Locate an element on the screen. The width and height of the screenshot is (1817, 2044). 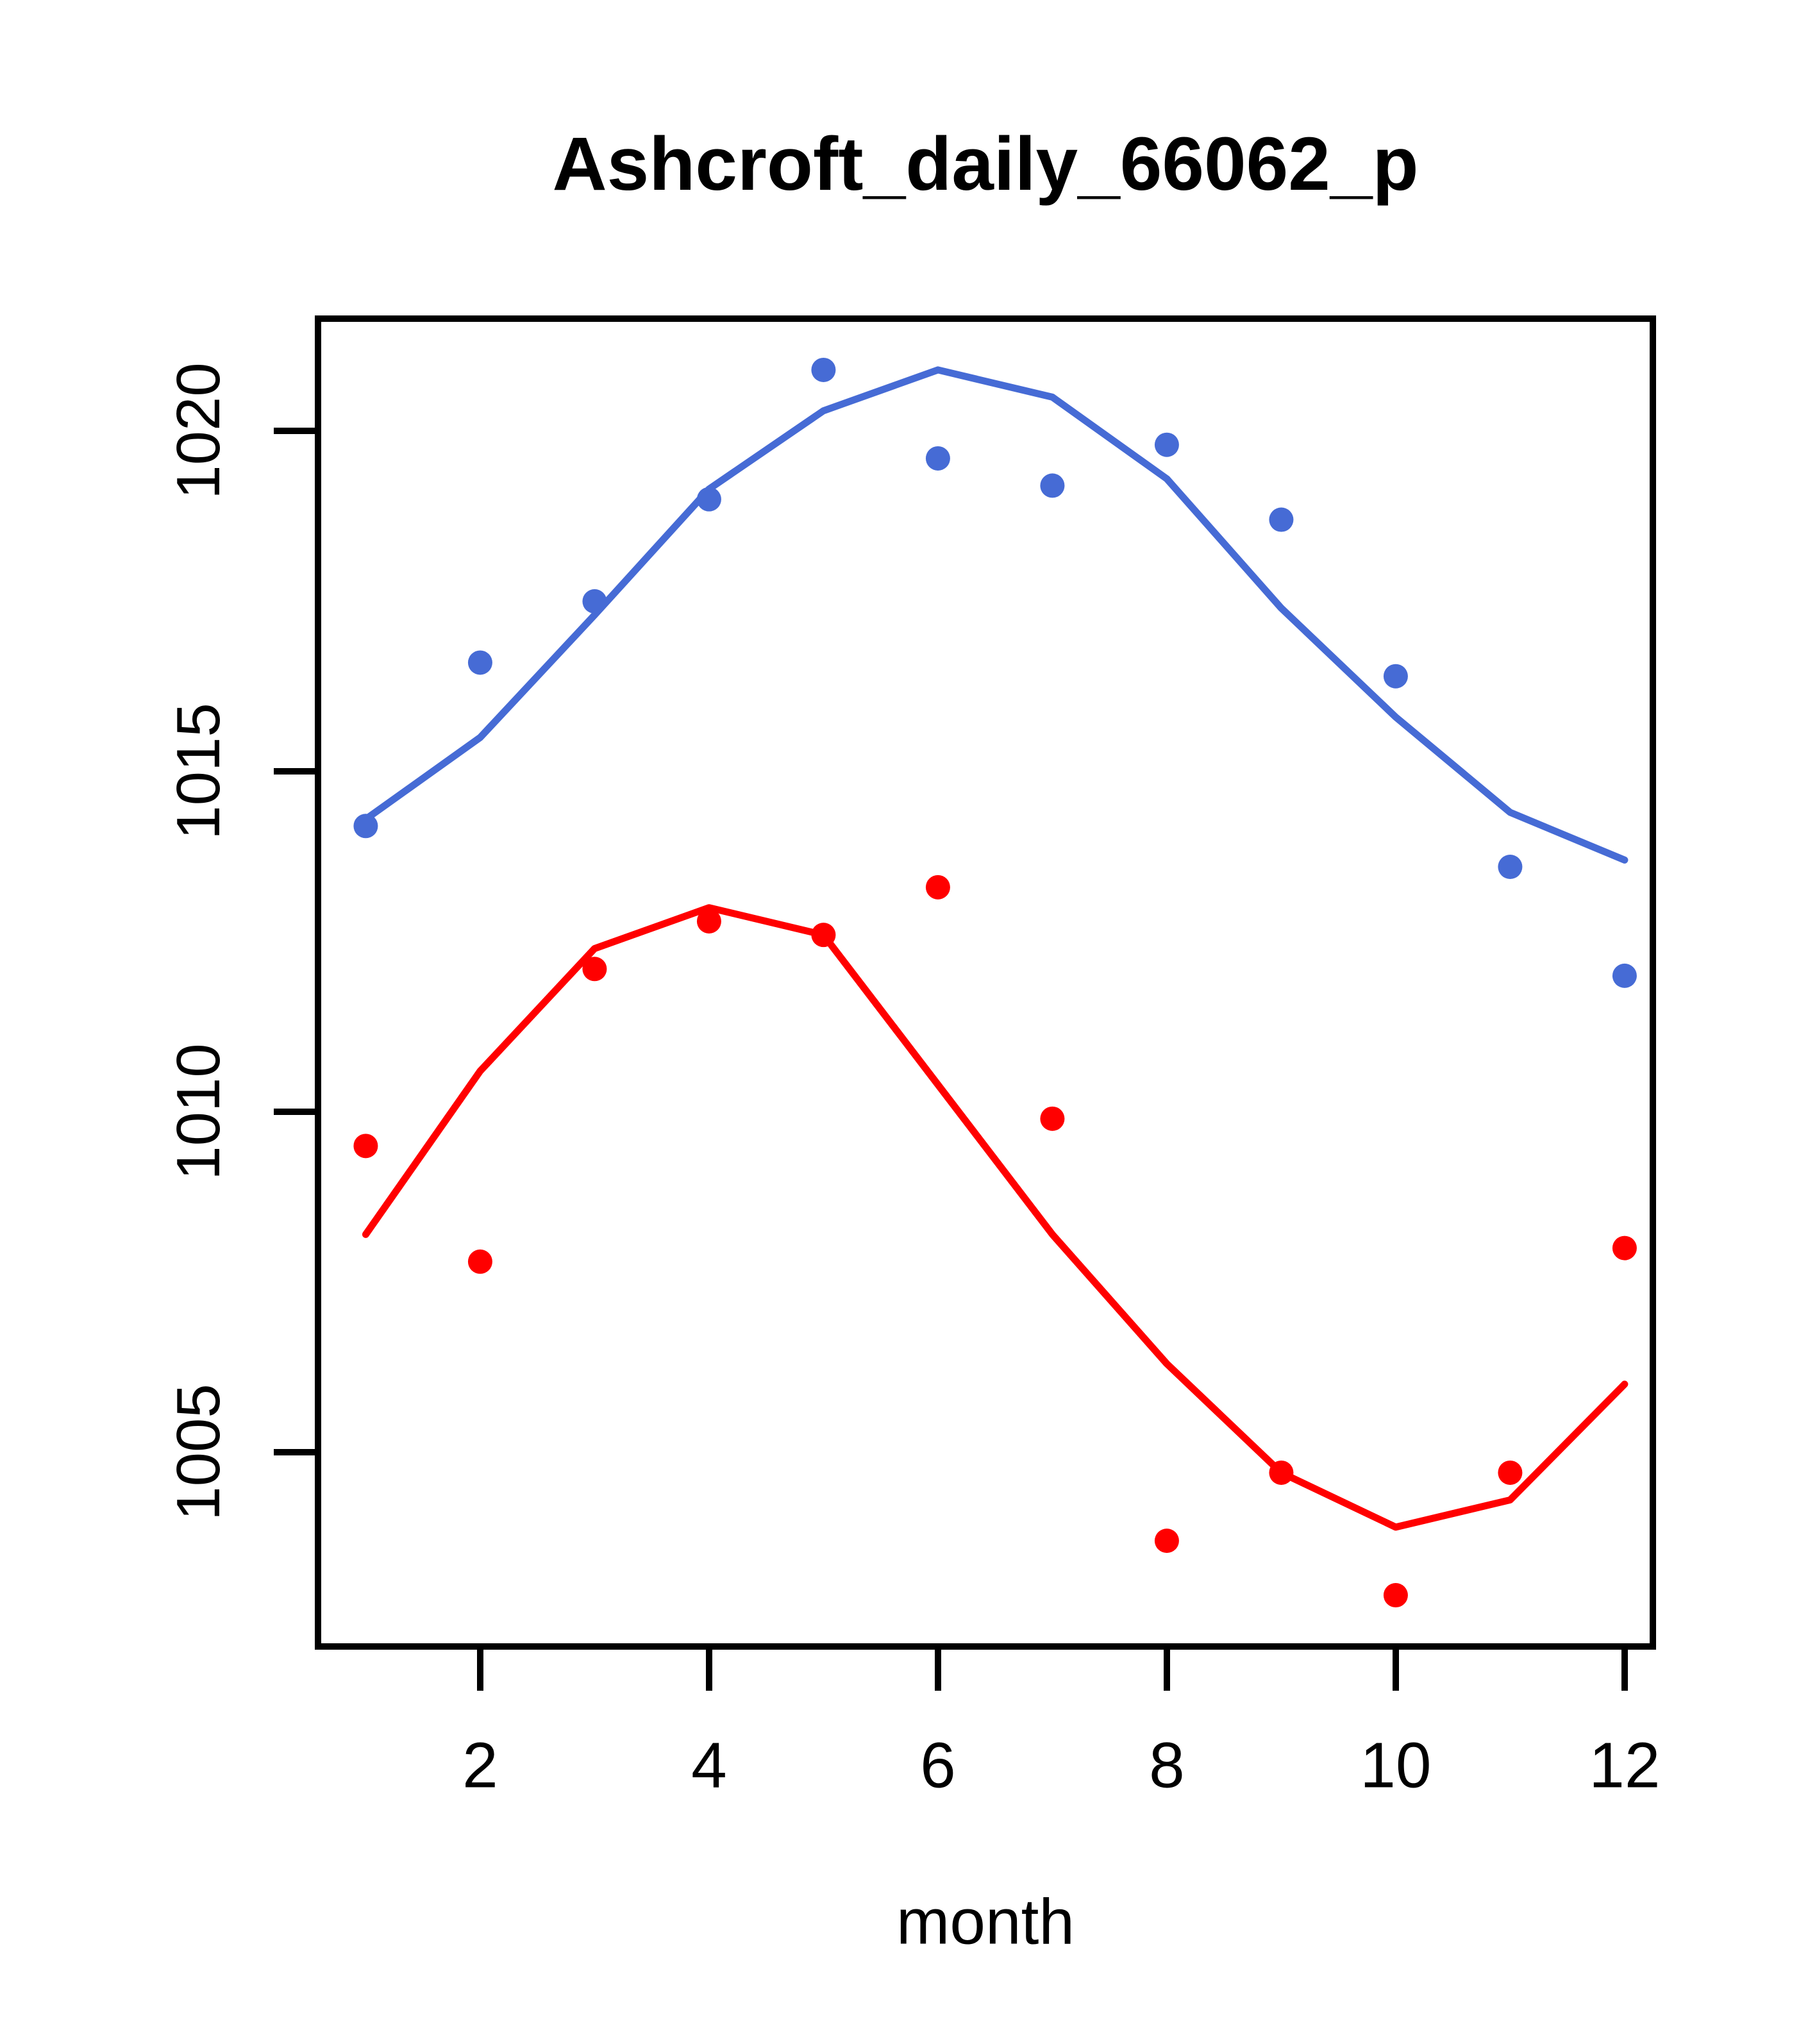
x-axis-label: month is located at coordinates (986, 1922).